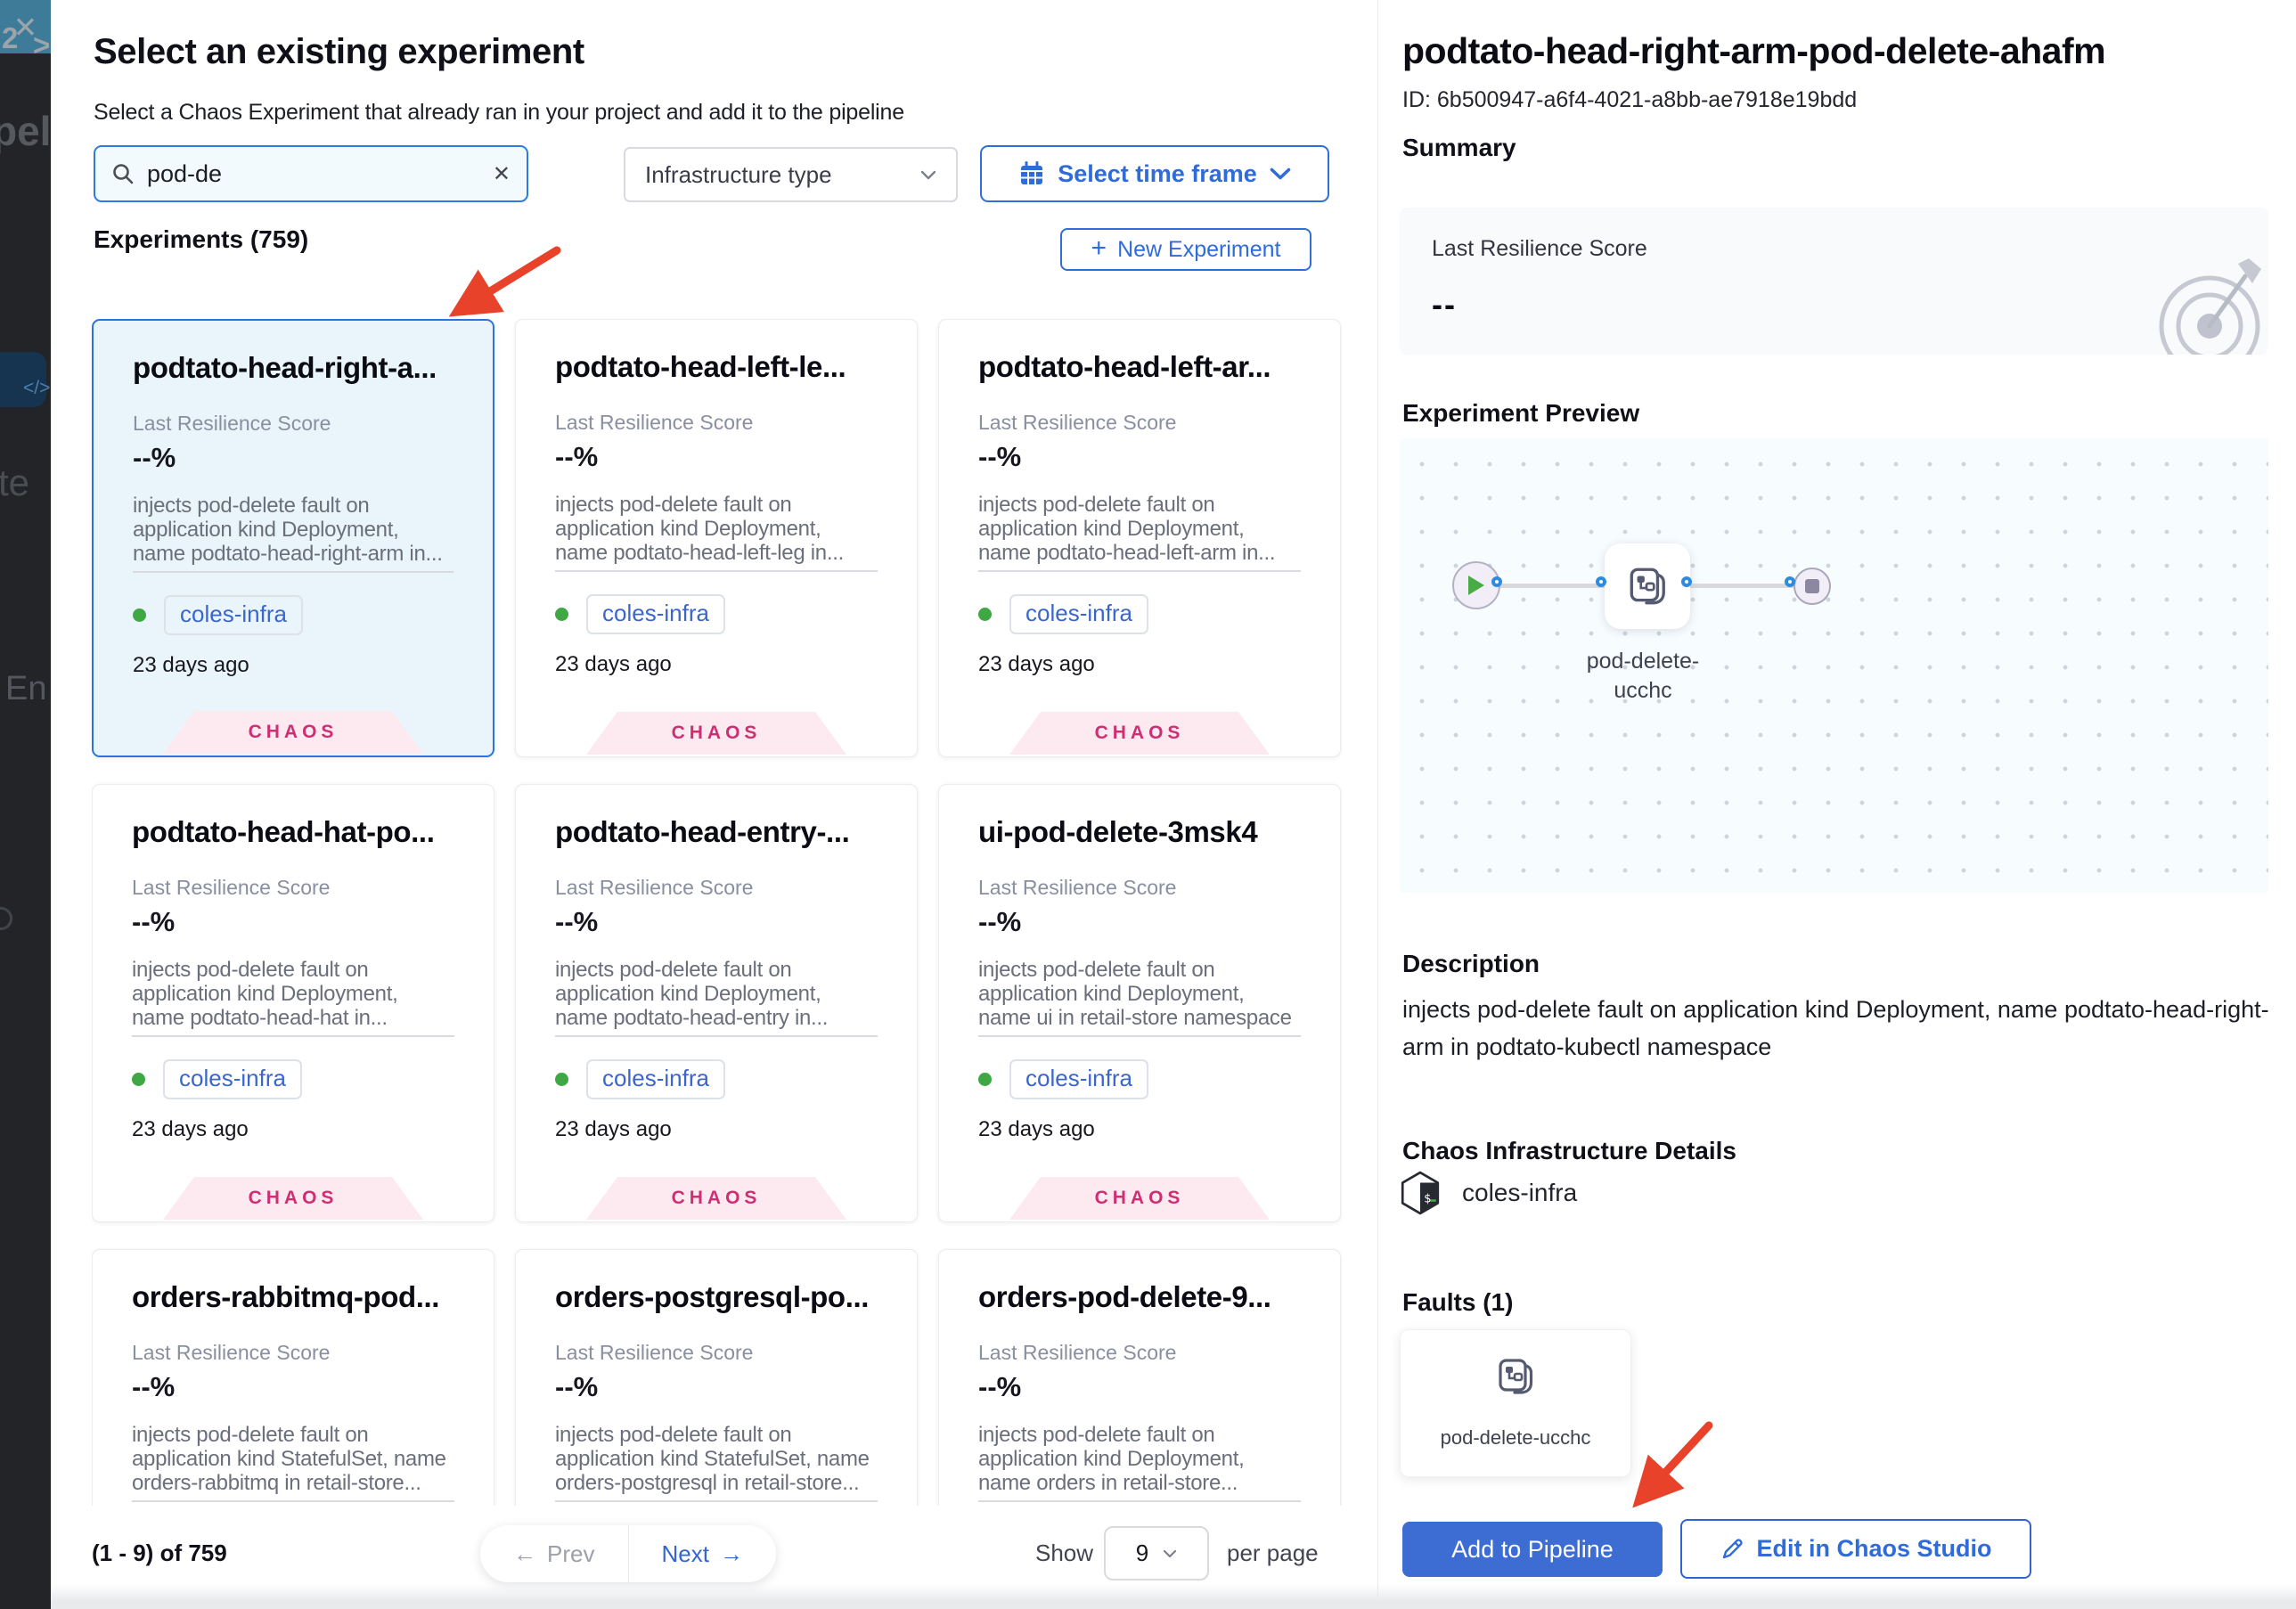  What do you see at coordinates (791, 174) in the screenshot?
I see `infrastructure-type-select: Infrastructure type` at bounding box center [791, 174].